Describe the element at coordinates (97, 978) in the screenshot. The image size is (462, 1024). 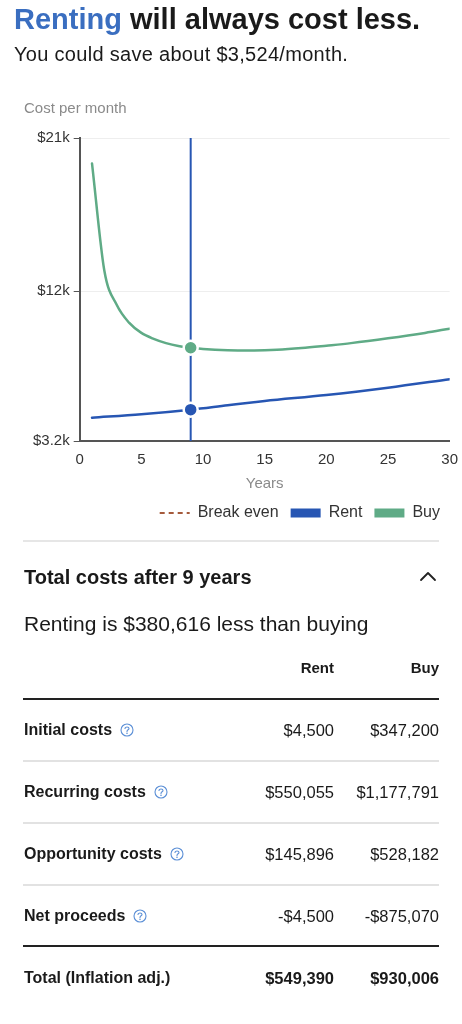
I see `text: Total (Inflation adj.)` at that location.